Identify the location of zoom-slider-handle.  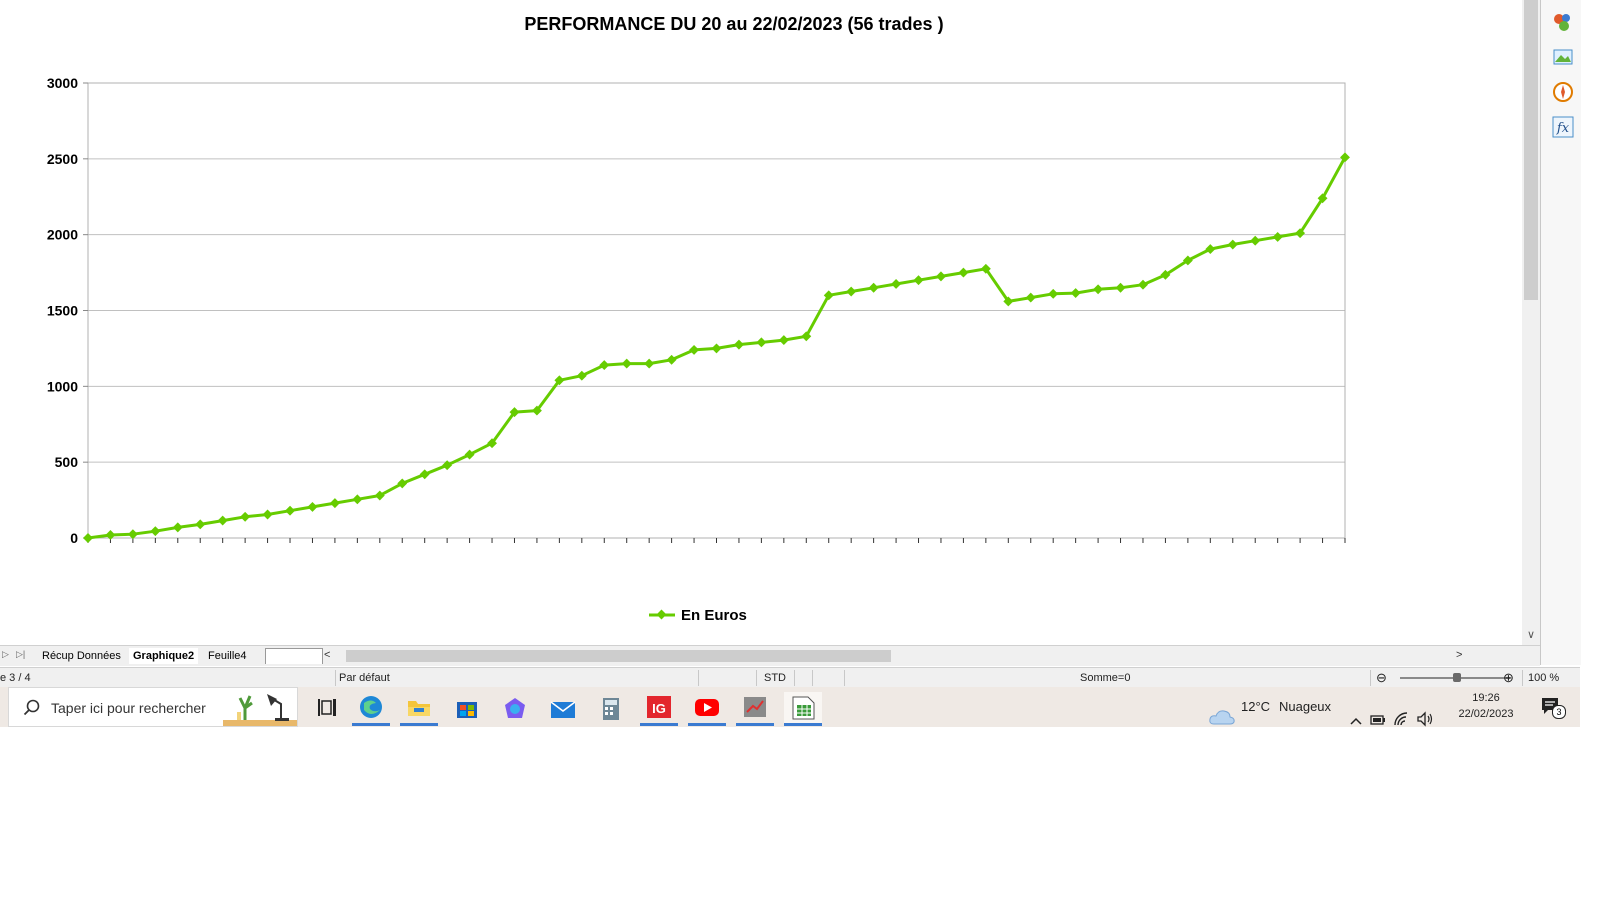
(1457, 677).